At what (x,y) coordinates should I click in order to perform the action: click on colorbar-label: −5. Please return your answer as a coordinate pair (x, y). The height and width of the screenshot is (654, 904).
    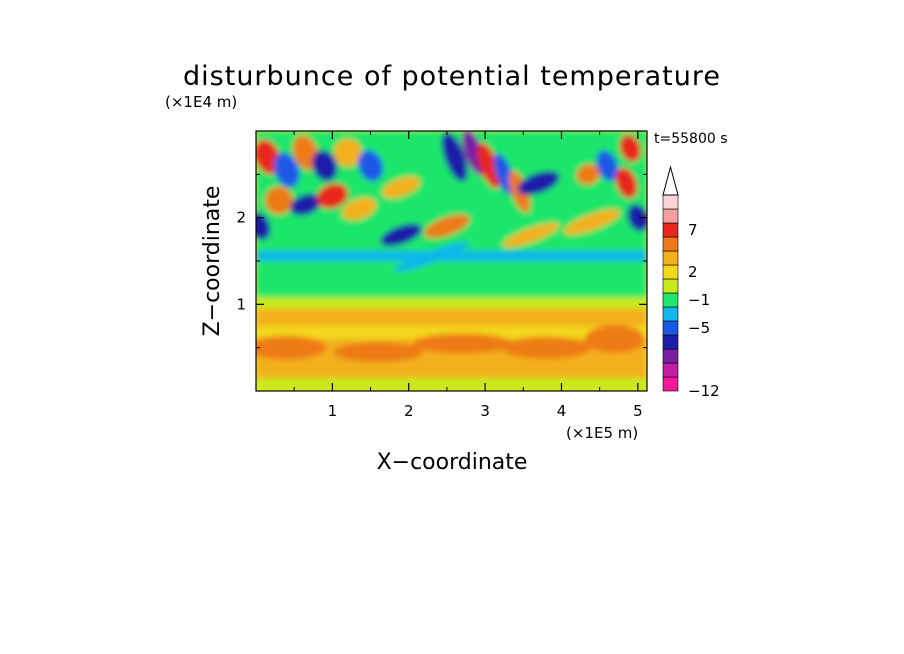
    Looking at the image, I should click on (699, 328).